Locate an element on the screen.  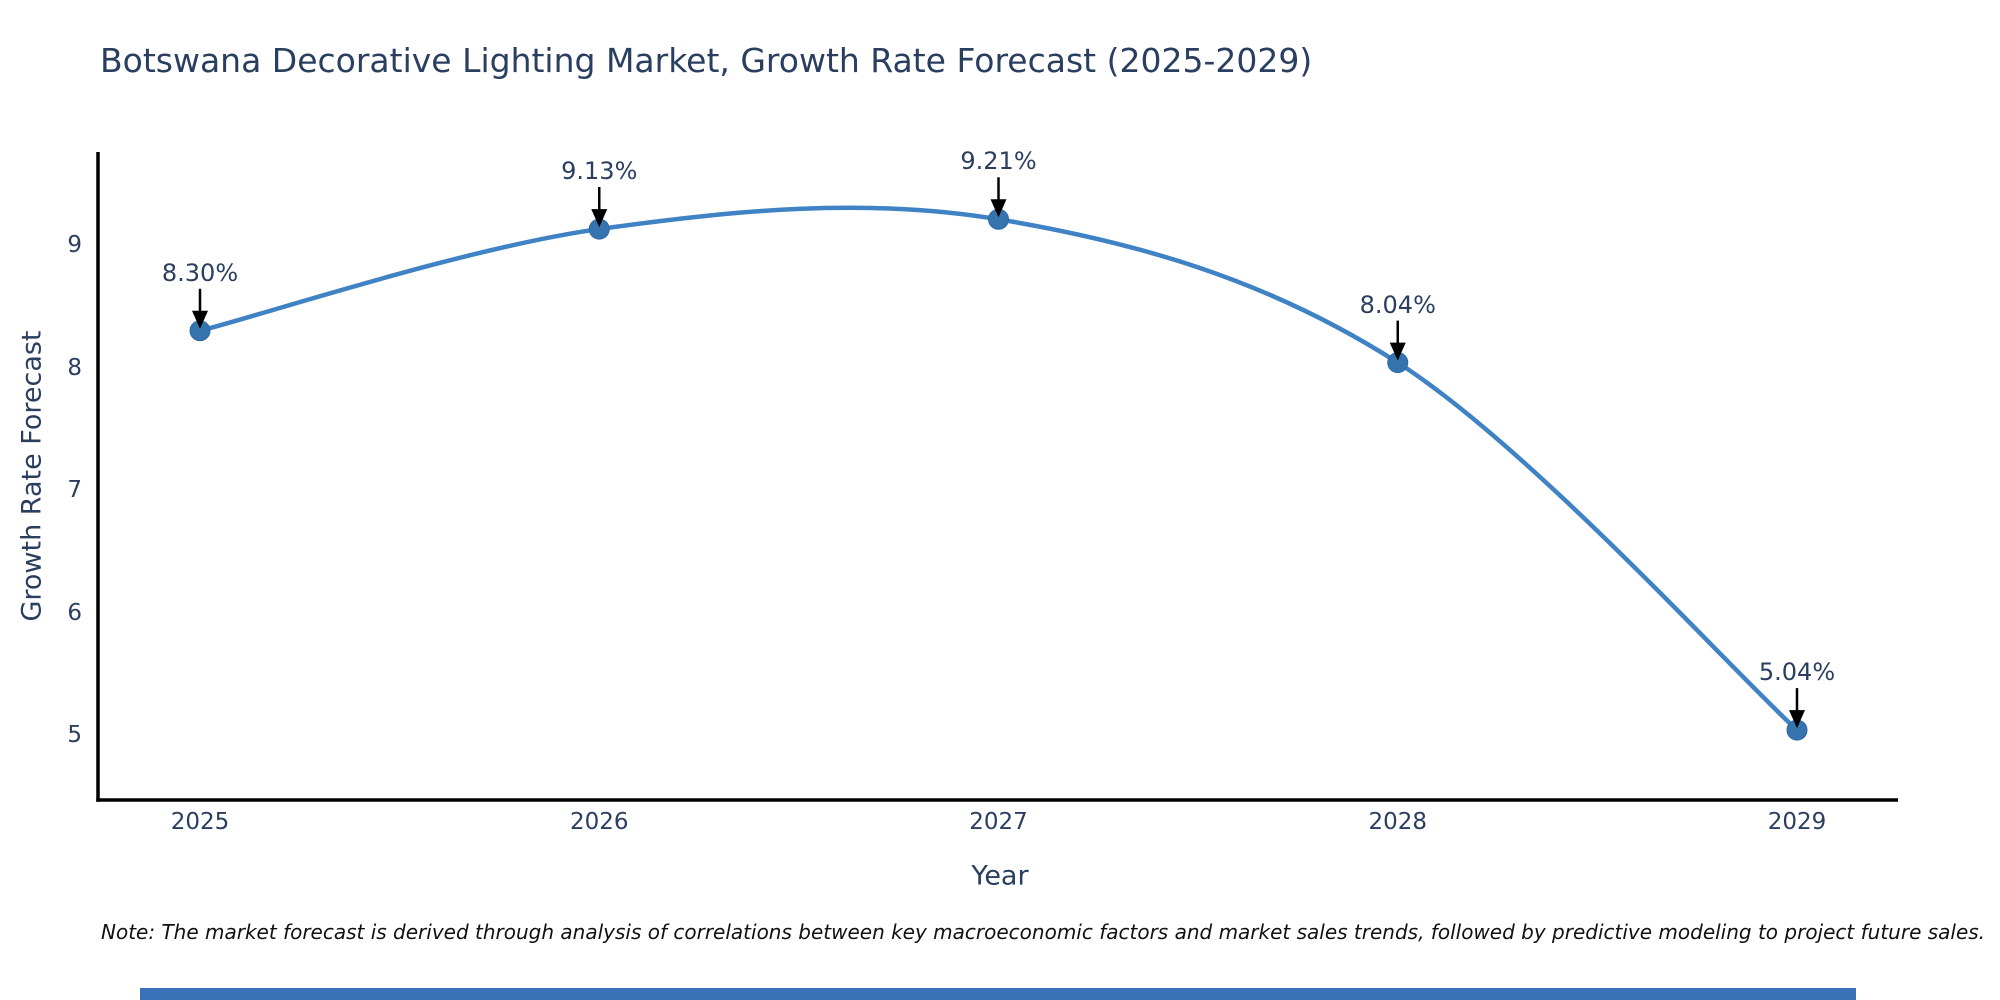
y-tick-label: 5 is located at coordinates (74, 735).